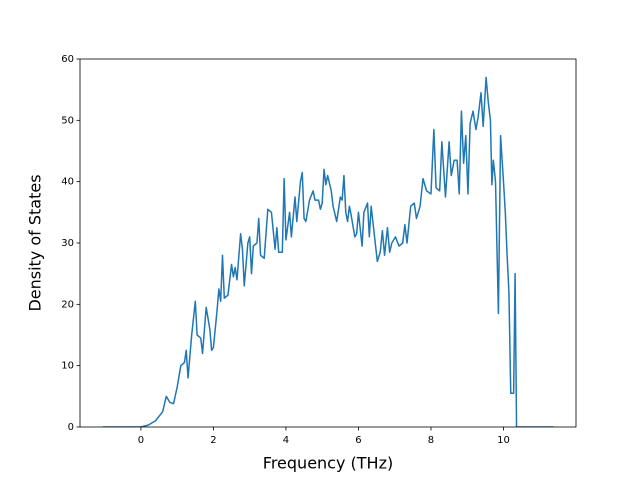 The height and width of the screenshot is (480, 640). What do you see at coordinates (431, 440) in the screenshot?
I see `x-tick-label: 8` at bounding box center [431, 440].